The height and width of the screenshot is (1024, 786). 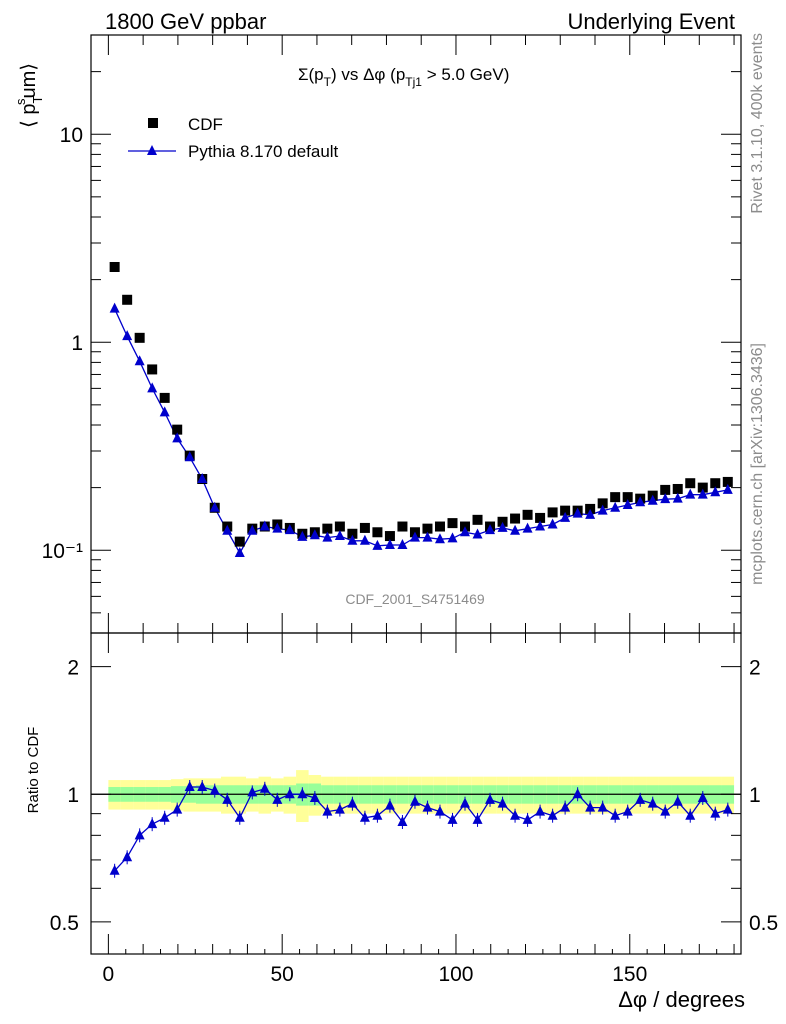 What do you see at coordinates (651, 21) in the screenshot?
I see `header-right: Underlying Event` at bounding box center [651, 21].